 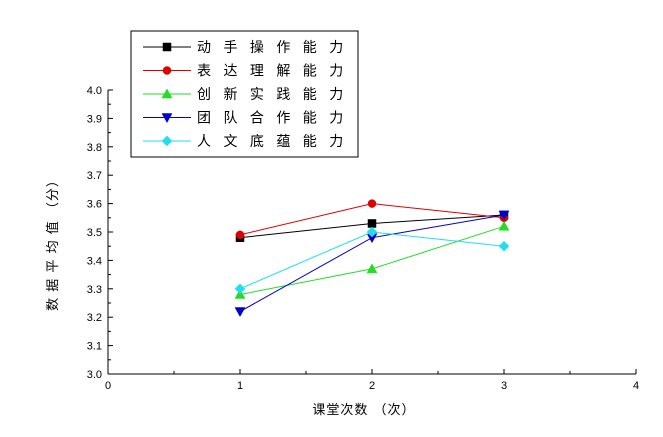 What do you see at coordinates (94, 148) in the screenshot?
I see `y-tick-label: 3.8` at bounding box center [94, 148].